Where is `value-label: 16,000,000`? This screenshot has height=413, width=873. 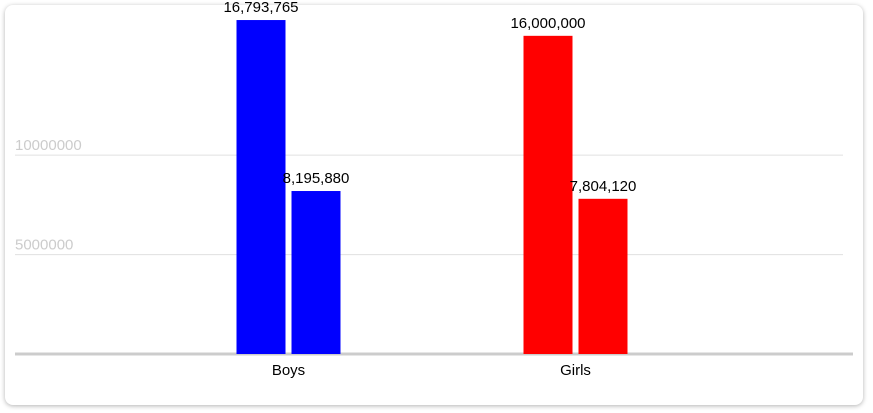 value-label: 16,000,000 is located at coordinates (547, 23).